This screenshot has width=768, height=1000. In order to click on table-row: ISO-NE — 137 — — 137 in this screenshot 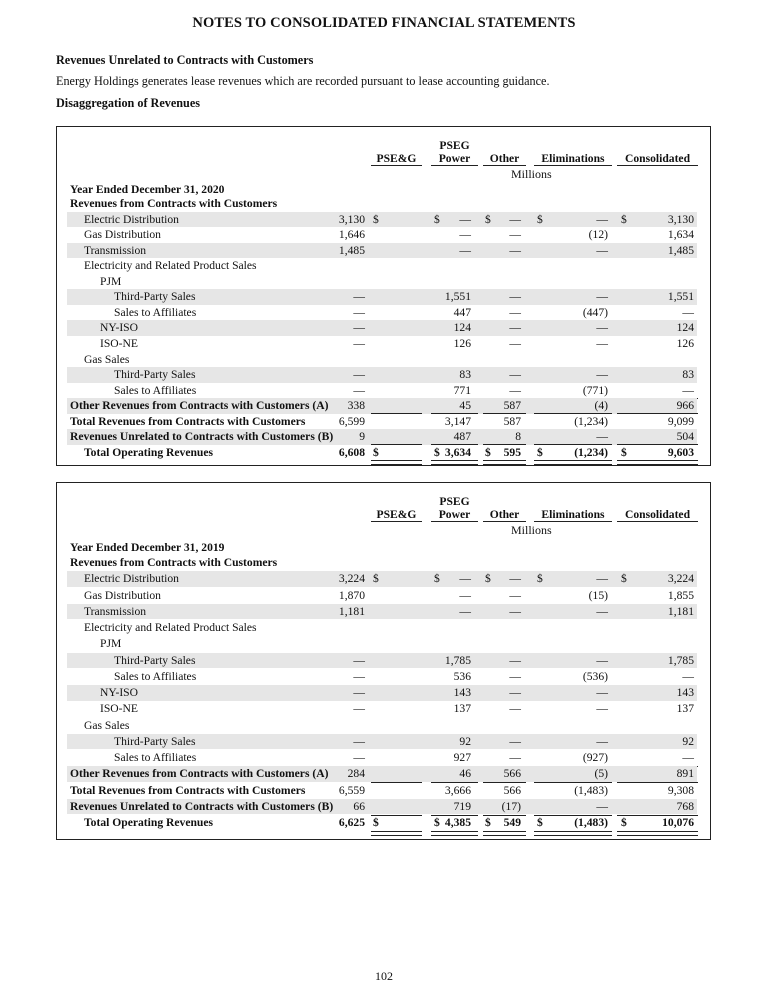, I will do `click(382, 709)`.